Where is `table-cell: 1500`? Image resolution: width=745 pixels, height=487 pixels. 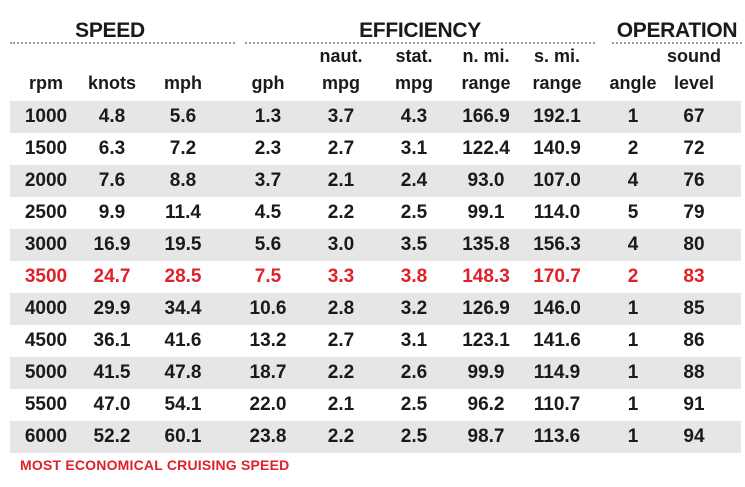 table-cell: 1500 is located at coordinates (46, 148).